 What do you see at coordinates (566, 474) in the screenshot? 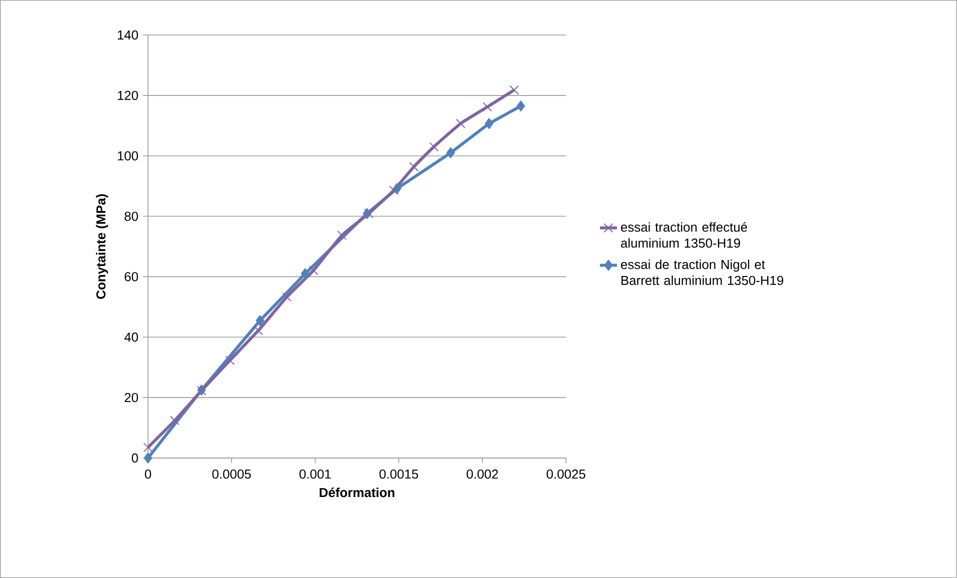
I see `x-tick-label: 0.0025` at bounding box center [566, 474].